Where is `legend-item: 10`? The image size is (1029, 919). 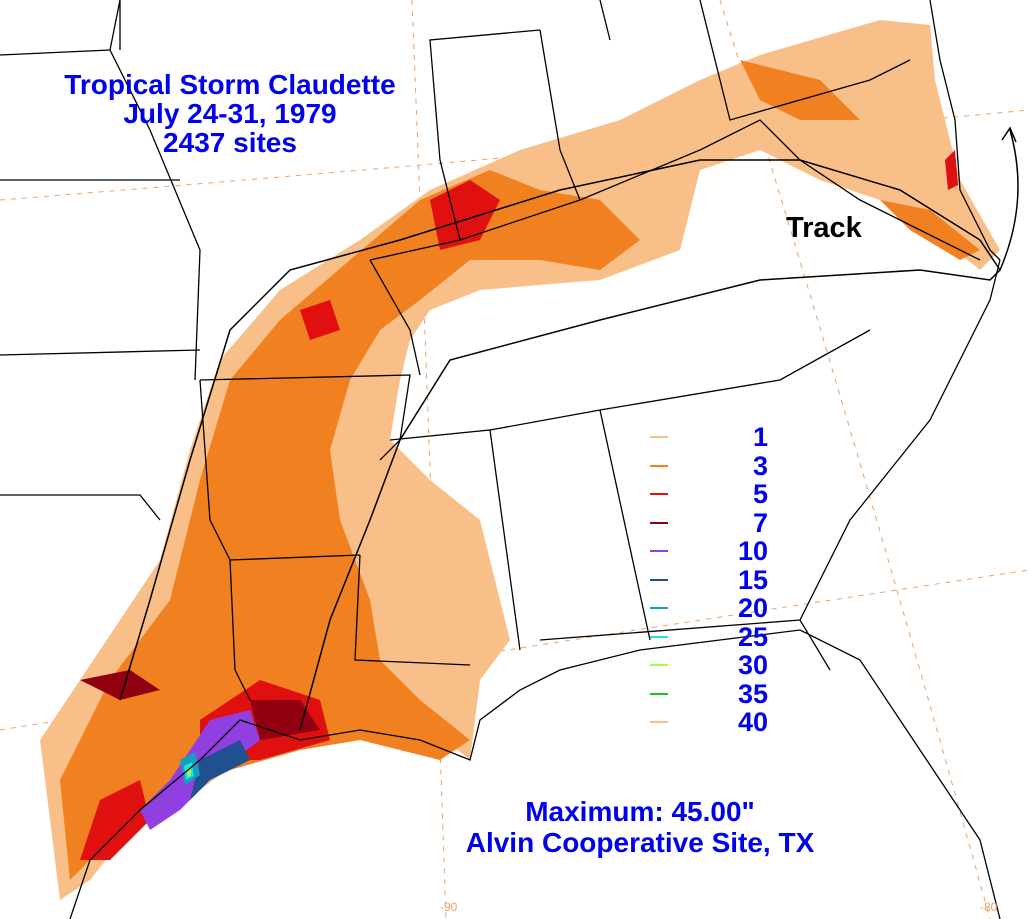 legend-item: 10 is located at coordinates (720, 551).